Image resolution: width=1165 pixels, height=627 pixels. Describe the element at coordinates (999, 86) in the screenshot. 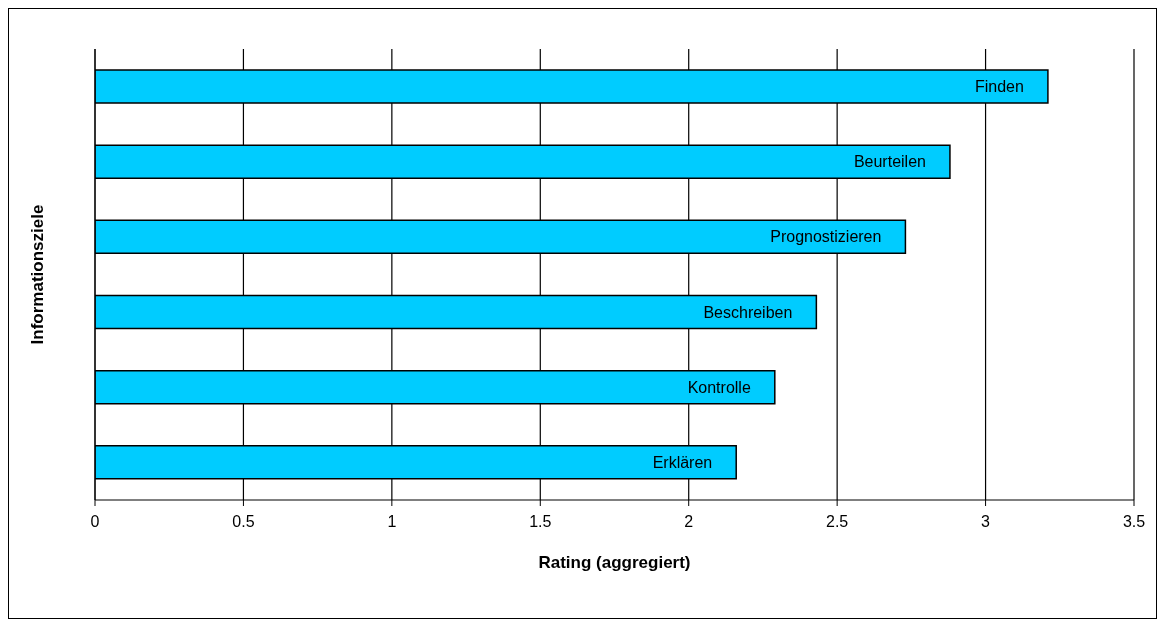

I see `y-tick-label: Finden` at that location.